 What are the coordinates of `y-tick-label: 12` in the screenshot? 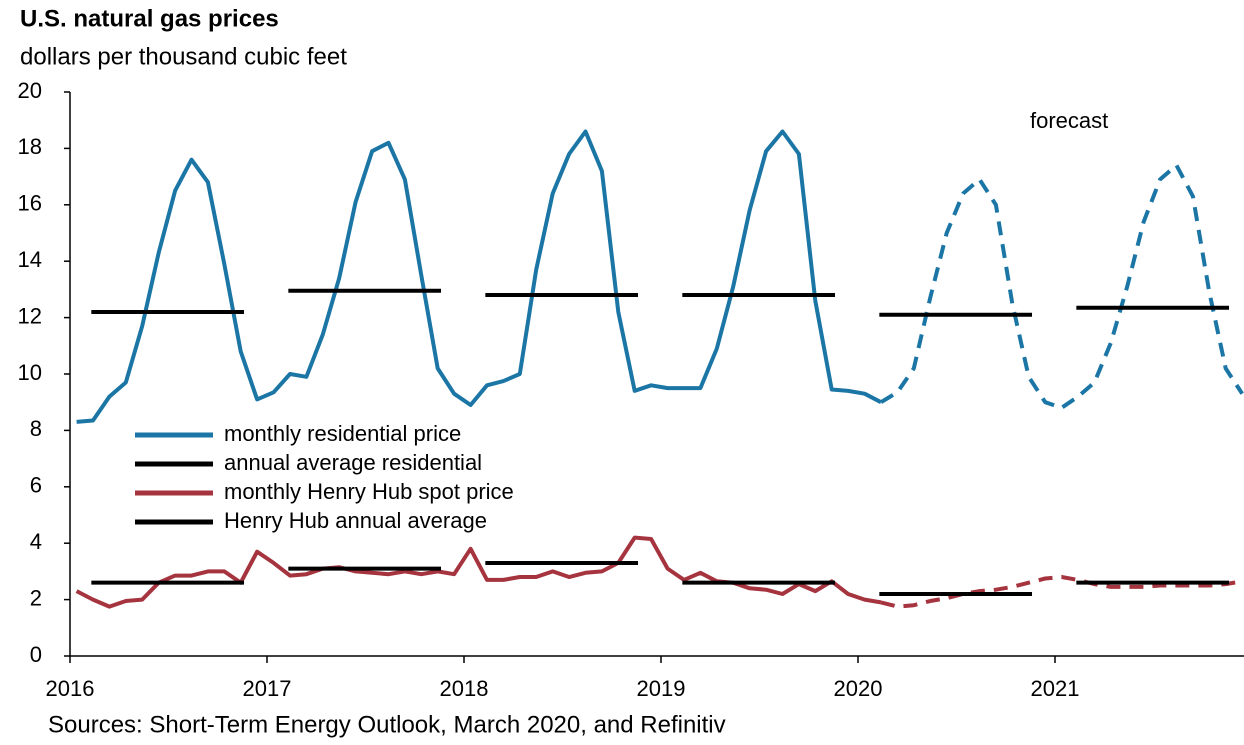 It's located at (30, 315).